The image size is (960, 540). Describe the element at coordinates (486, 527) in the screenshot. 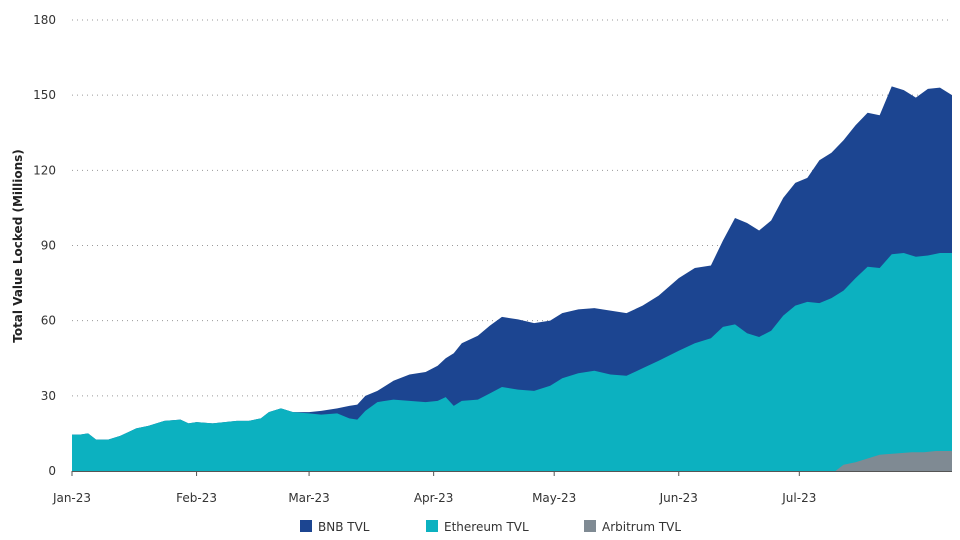

I see `legend-label-ethereum-tvl: Ethereum TVL` at that location.